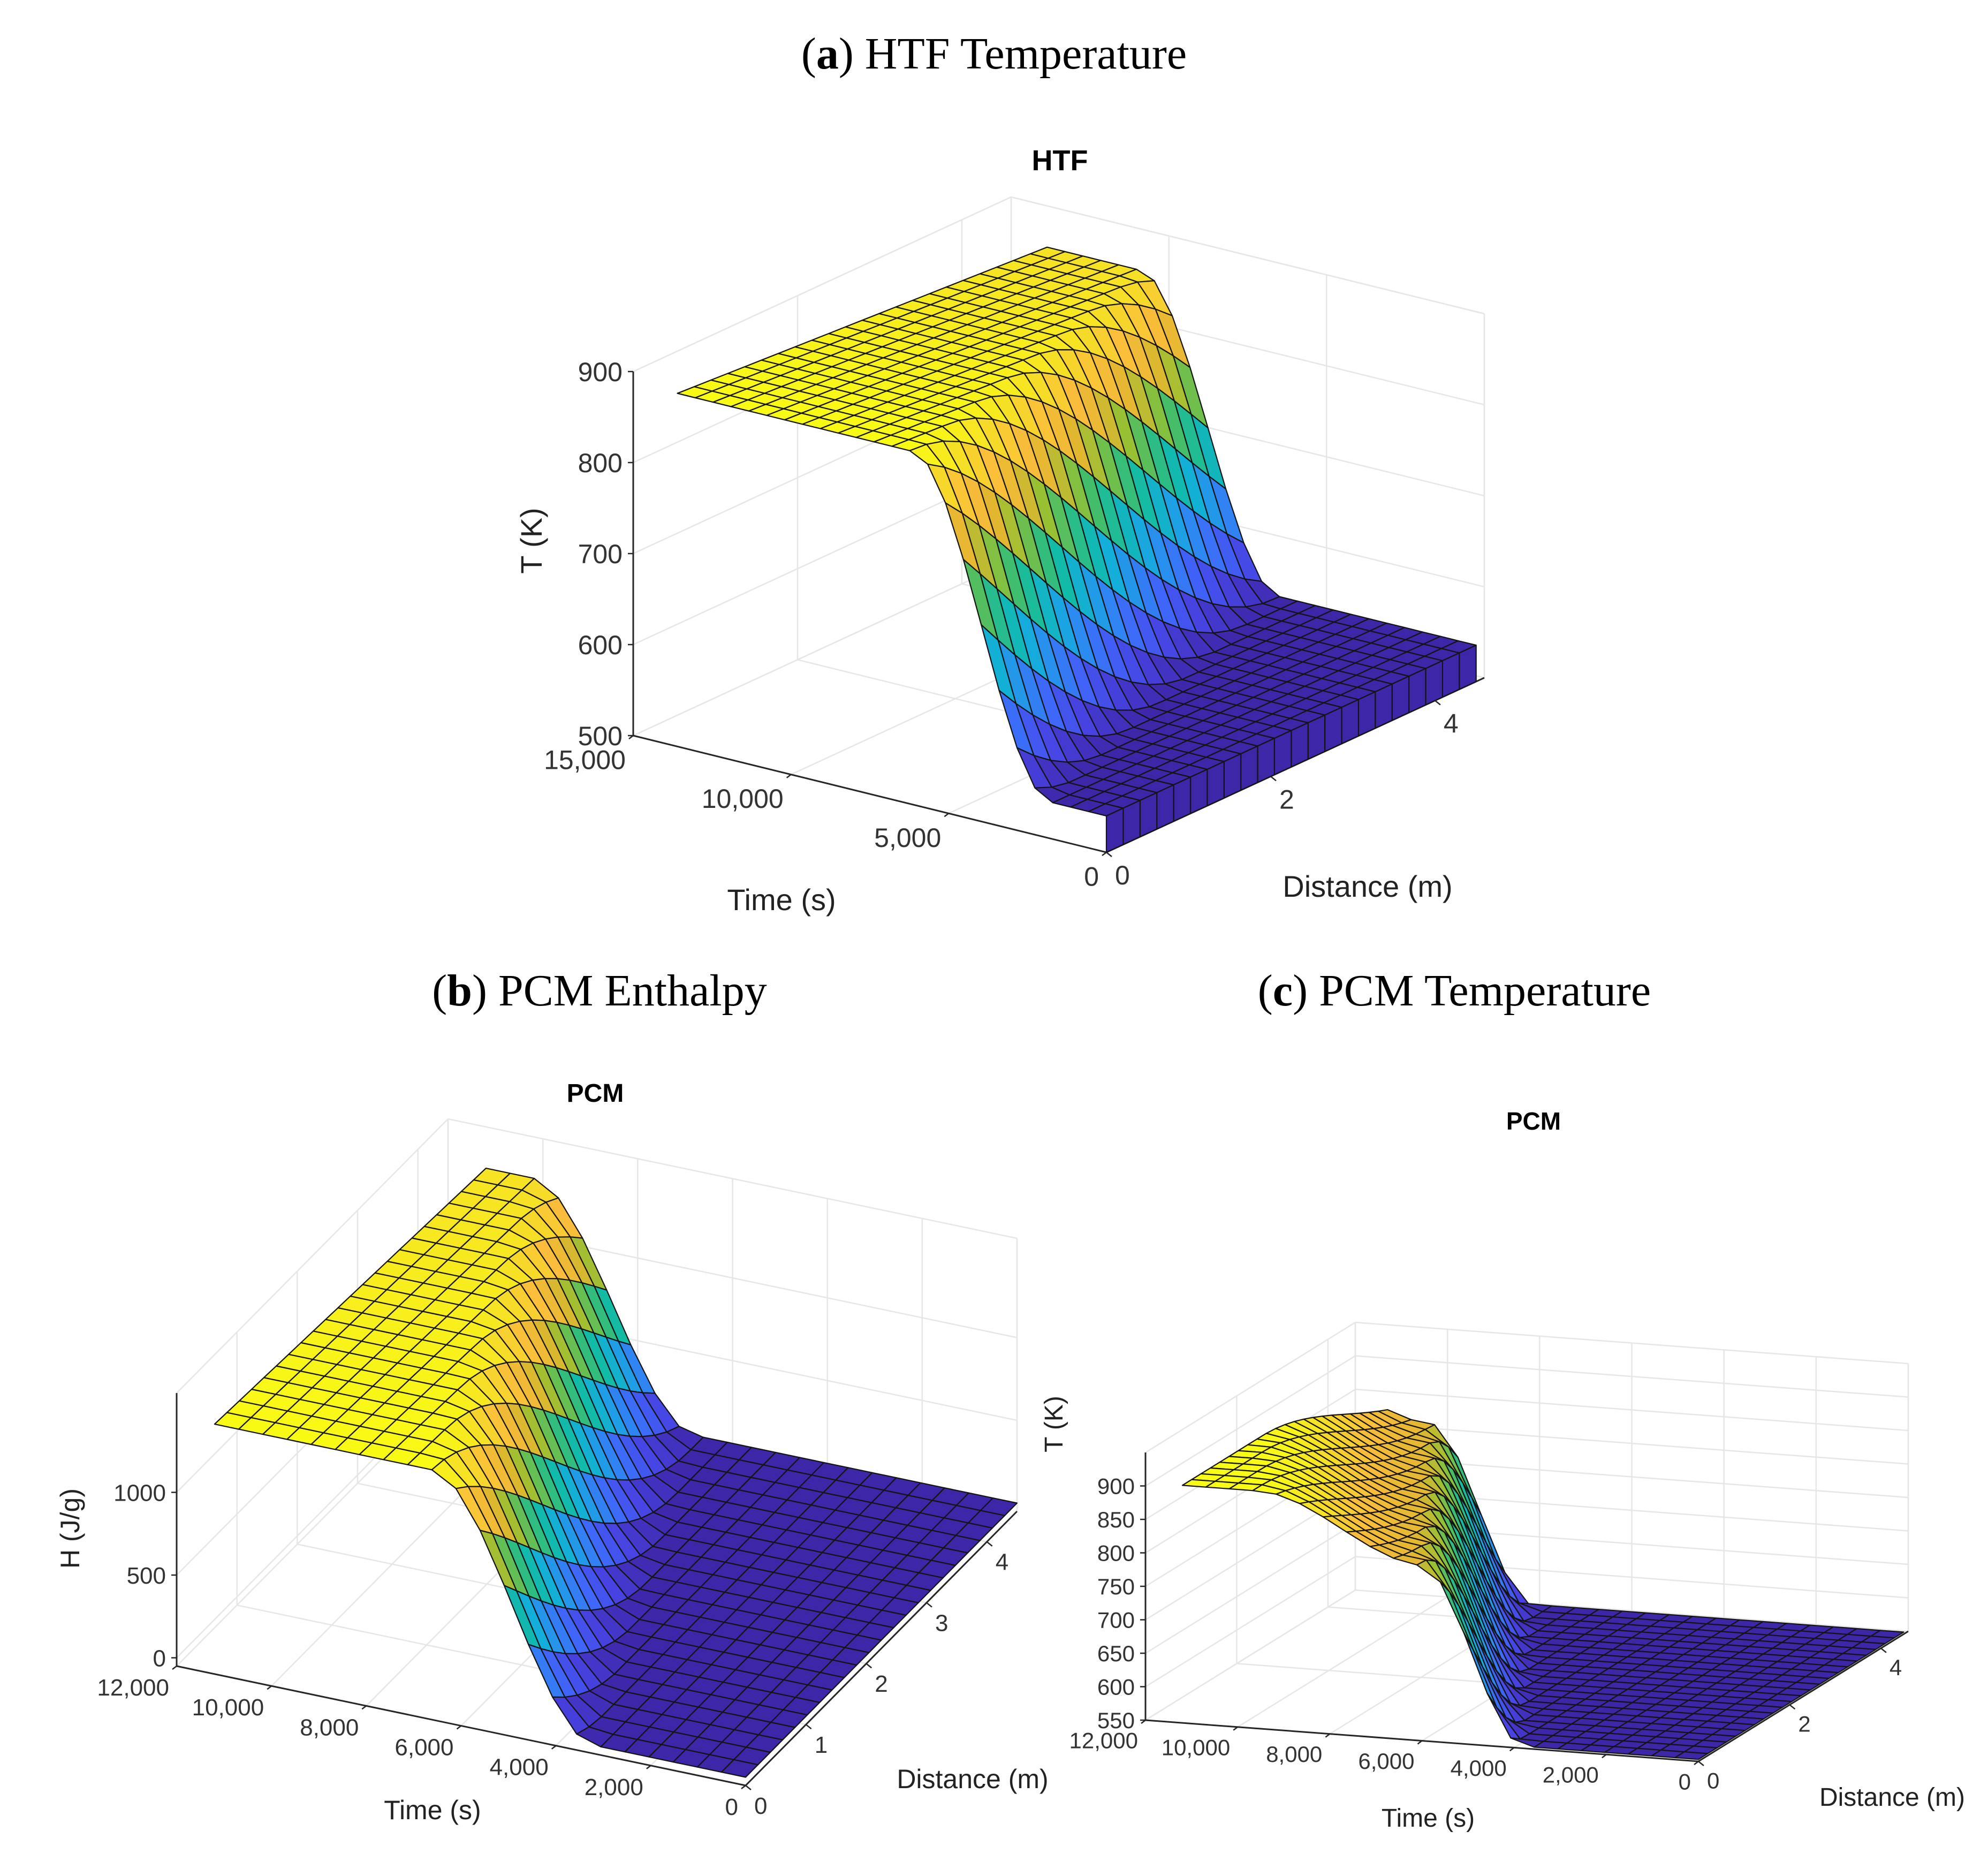 The image size is (1988, 1854). I want to click on caption-c-text: PCM Temperature, so click(1485, 991).